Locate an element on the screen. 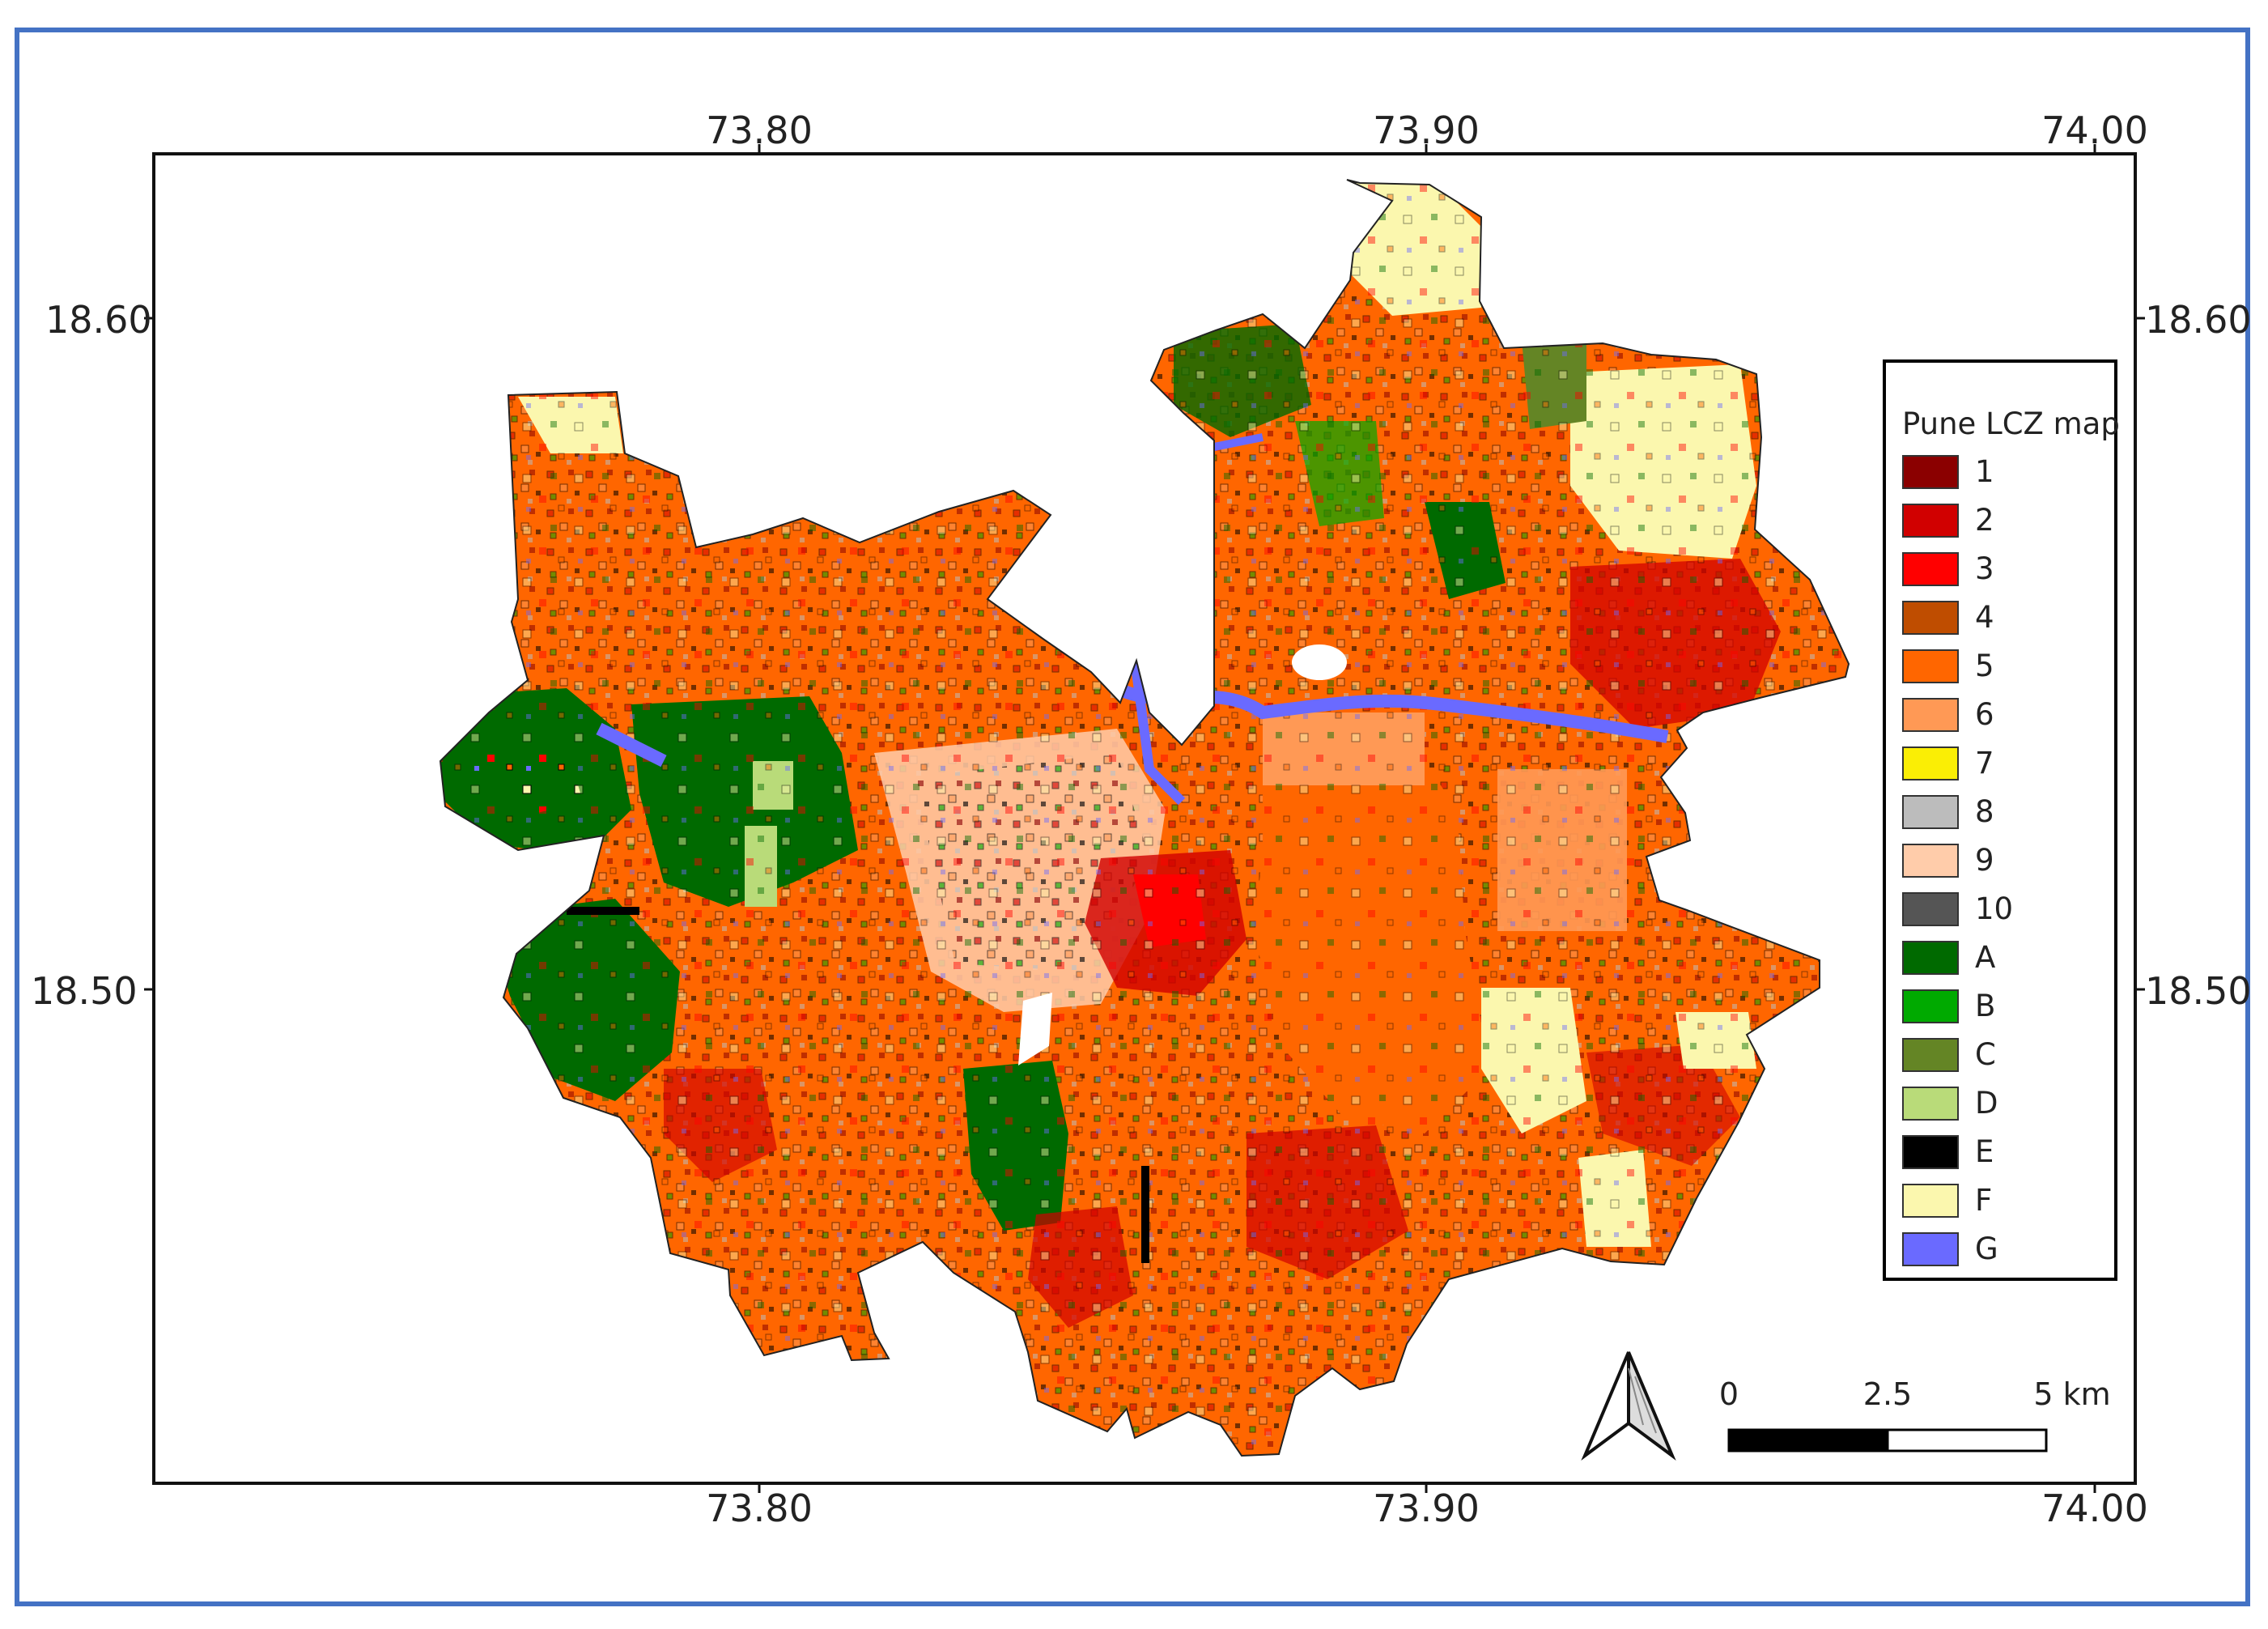 This screenshot has width=2268, height=1629. scale-bar is located at coordinates (1887, 1440).